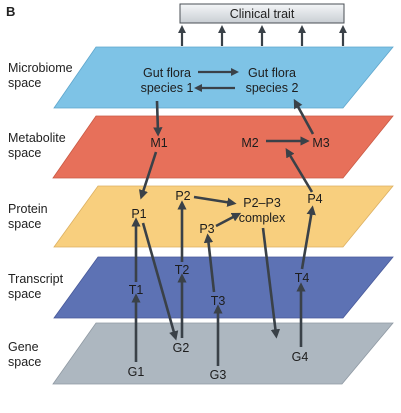  Describe the element at coordinates (314, 199) in the screenshot. I see `node-p4: P4` at that location.